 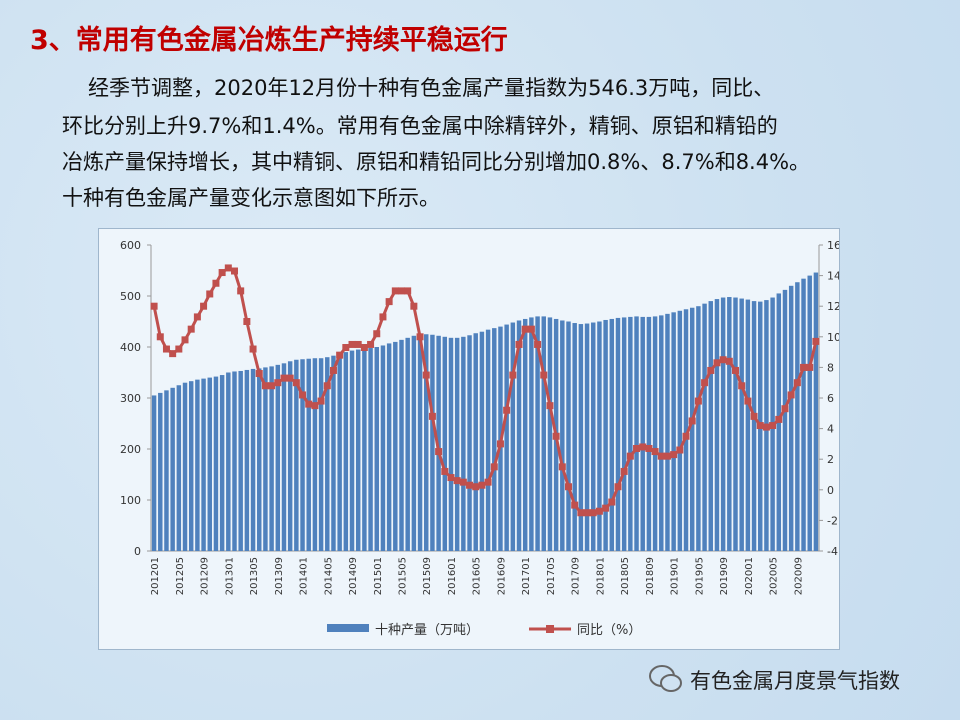 What do you see at coordinates (137, 551) in the screenshot?
I see `y-tick-label: 0` at bounding box center [137, 551].